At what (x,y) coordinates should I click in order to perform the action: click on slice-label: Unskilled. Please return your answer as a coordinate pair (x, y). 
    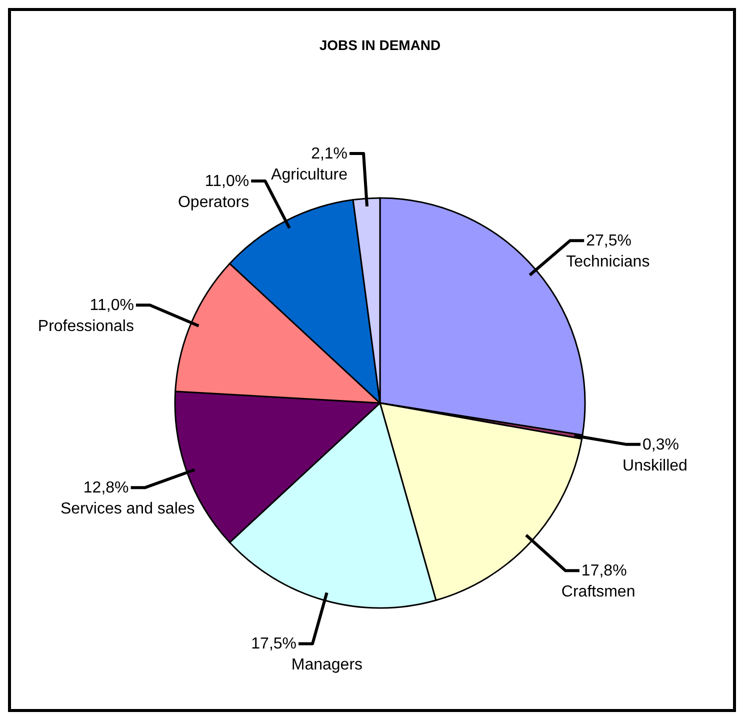
    Looking at the image, I should click on (655, 465).